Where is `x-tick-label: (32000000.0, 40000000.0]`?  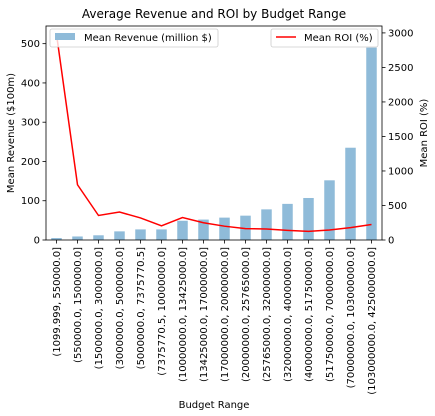
x-tick-label: (32000000.0, 40000000.0] is located at coordinates (288, 314).